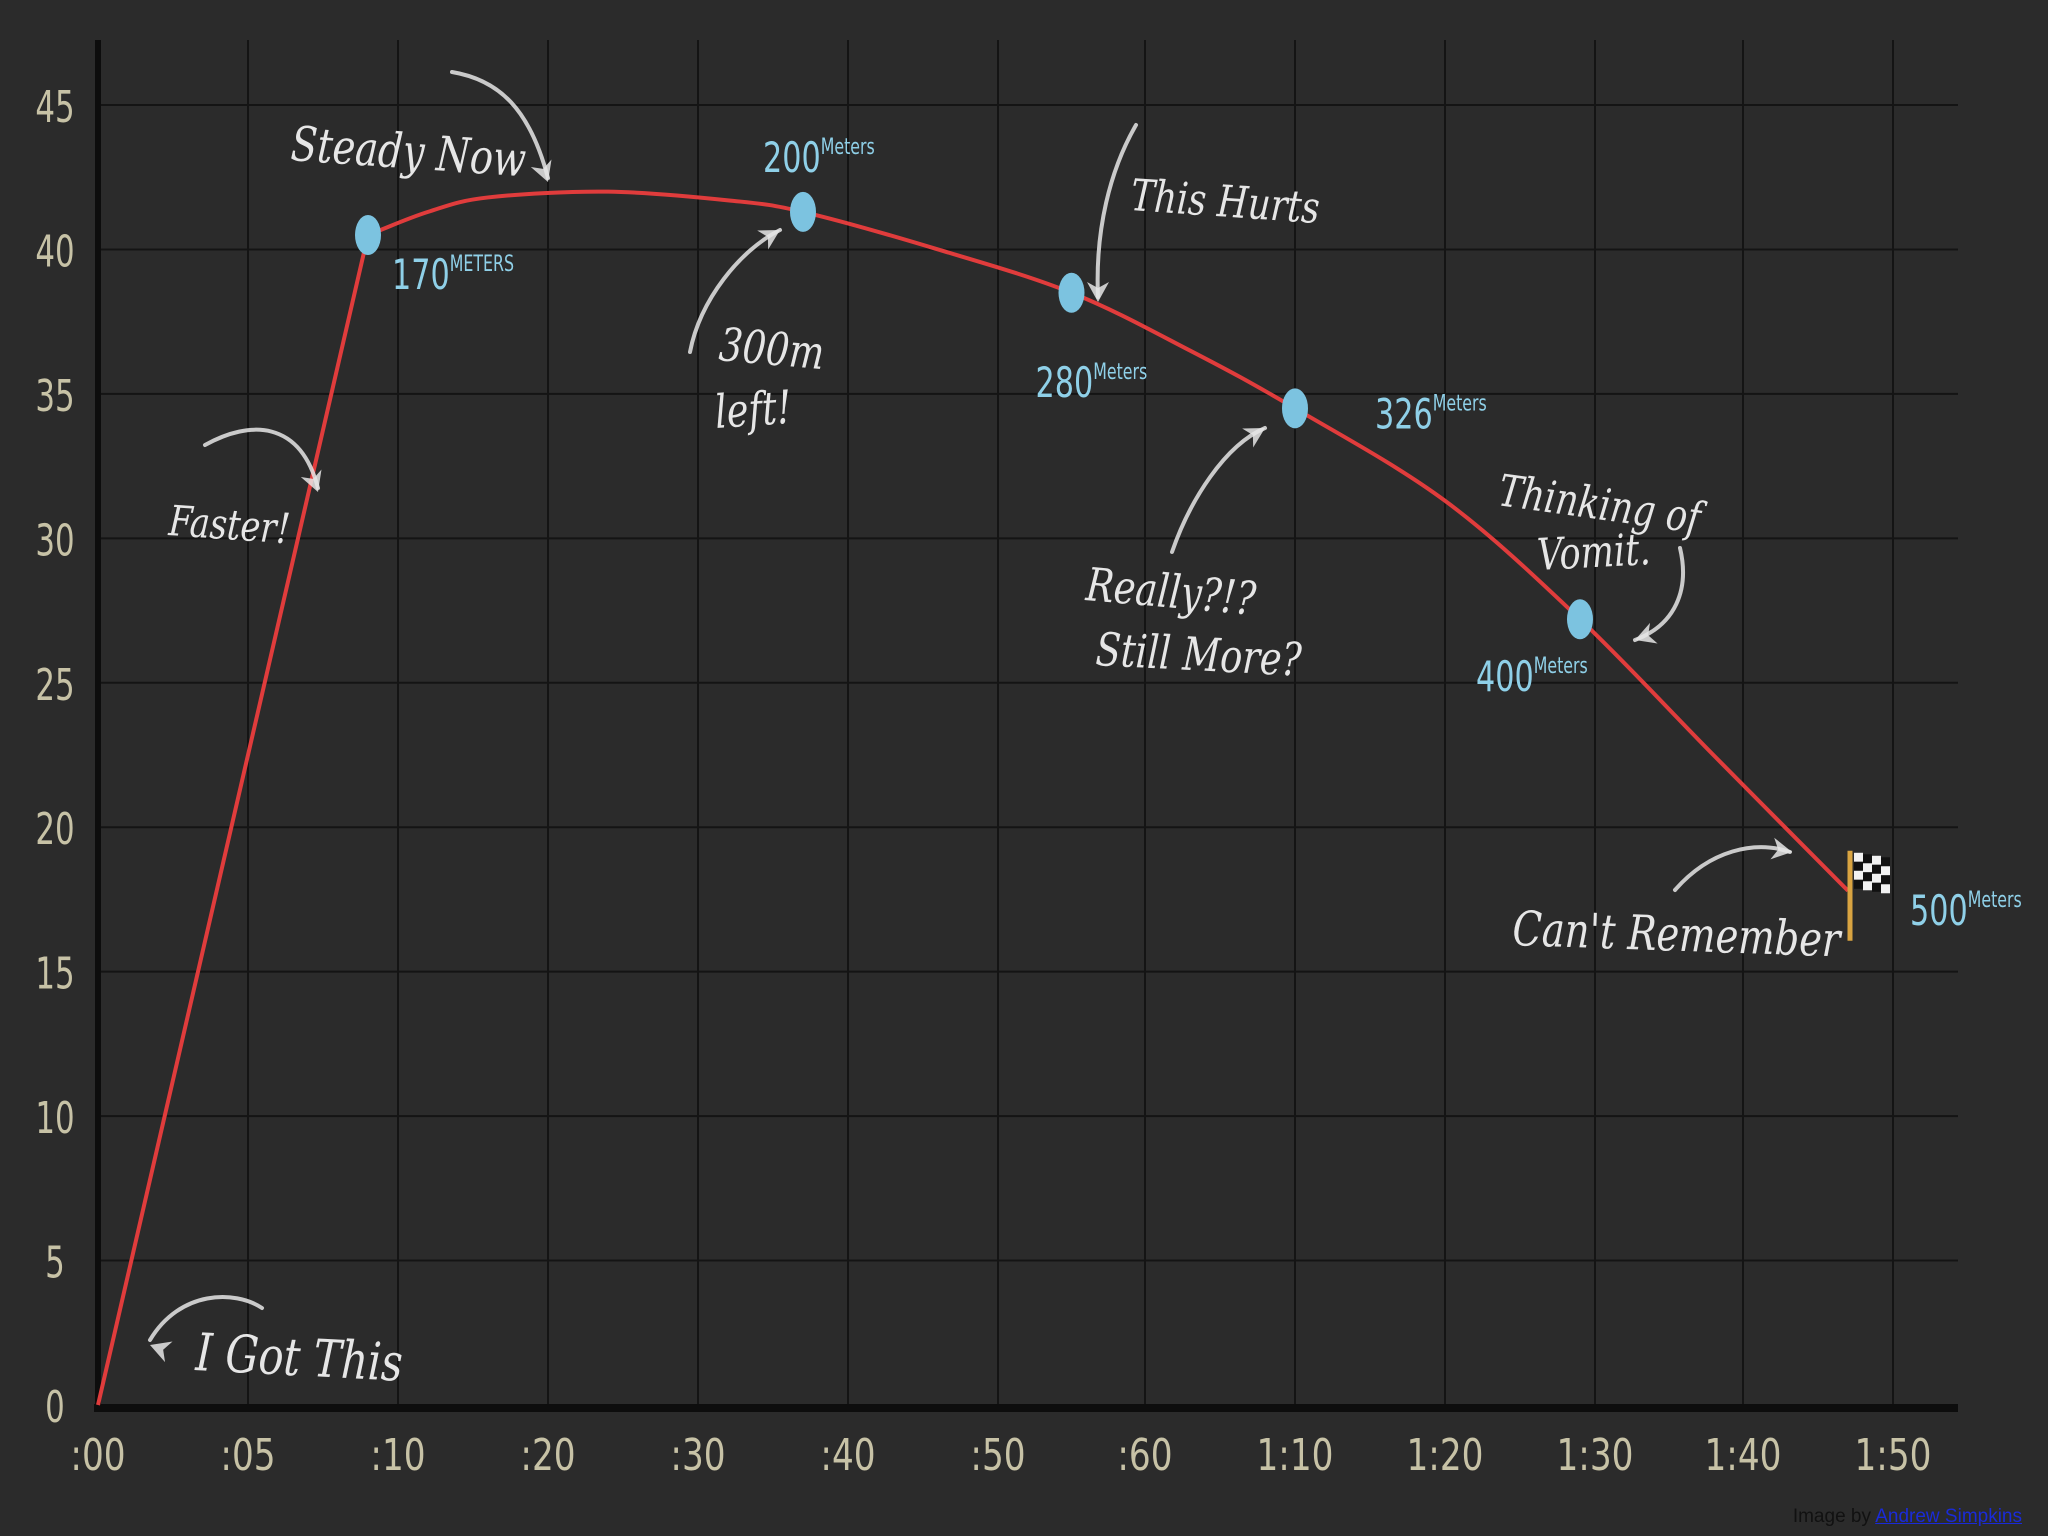  I want to click on distance-label: 400Meters, so click(1532, 676).